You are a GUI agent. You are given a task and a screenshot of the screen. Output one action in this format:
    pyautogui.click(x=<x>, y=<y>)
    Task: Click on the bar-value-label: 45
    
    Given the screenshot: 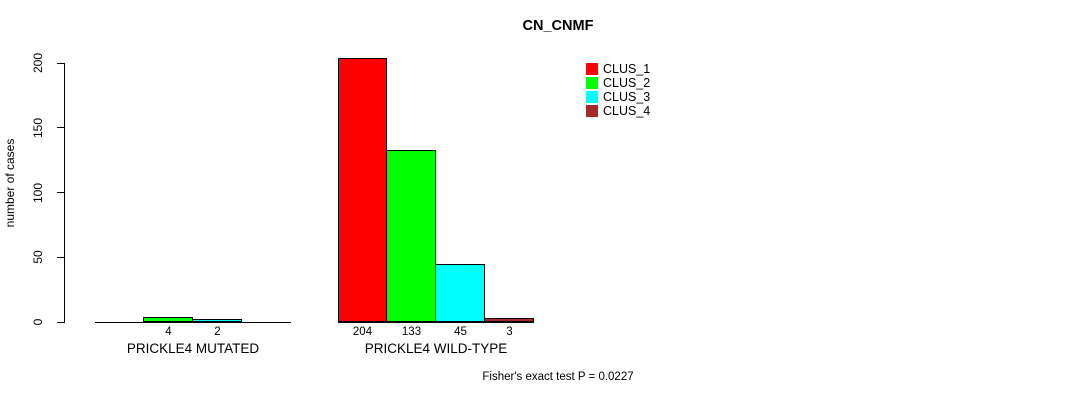 What is the action you would take?
    pyautogui.click(x=460, y=332)
    